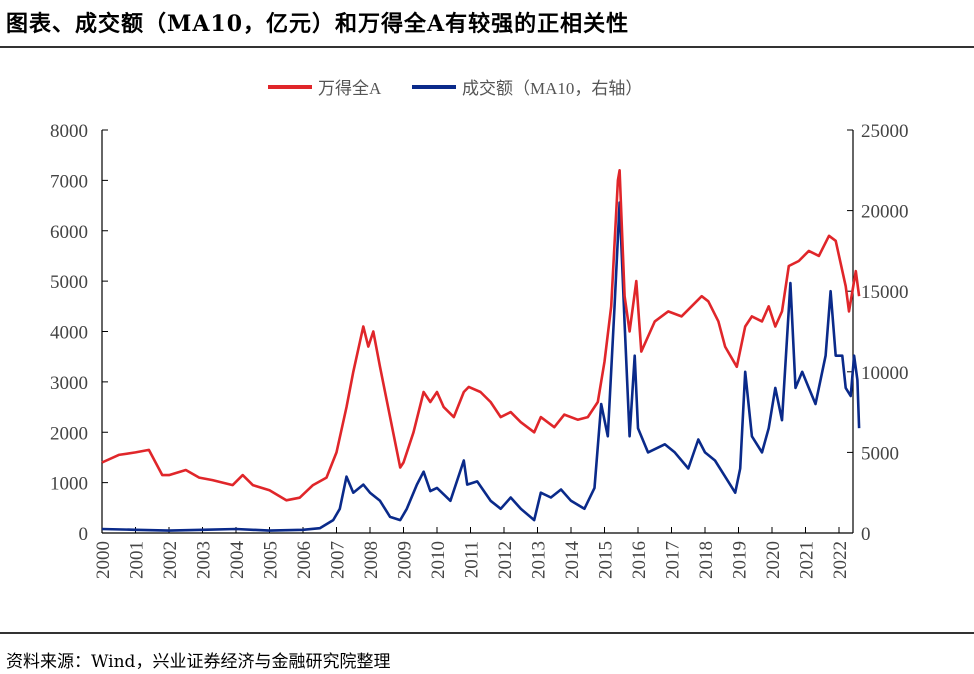 The image size is (974, 674). I want to click on top-divider, so click(487, 47).